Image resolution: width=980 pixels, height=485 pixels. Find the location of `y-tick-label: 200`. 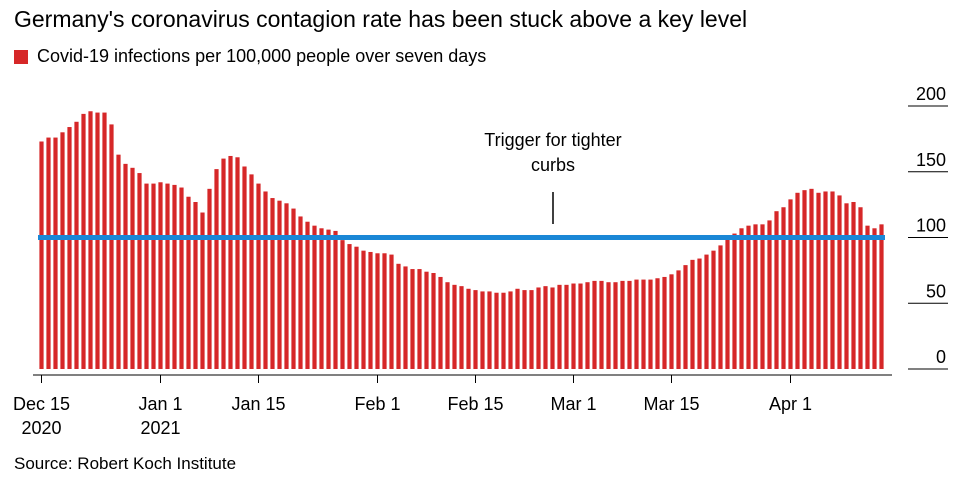

y-tick-label: 200 is located at coordinates (931, 94).